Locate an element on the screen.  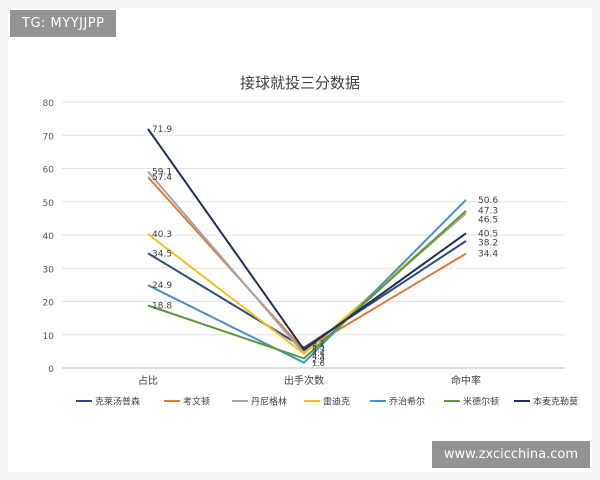
legend: 克莱汤普森 考文顿 丹尼格林 雷迪克 乔治希尔 米德尔顿 本麦克勒莫 is located at coordinates (327, 402).